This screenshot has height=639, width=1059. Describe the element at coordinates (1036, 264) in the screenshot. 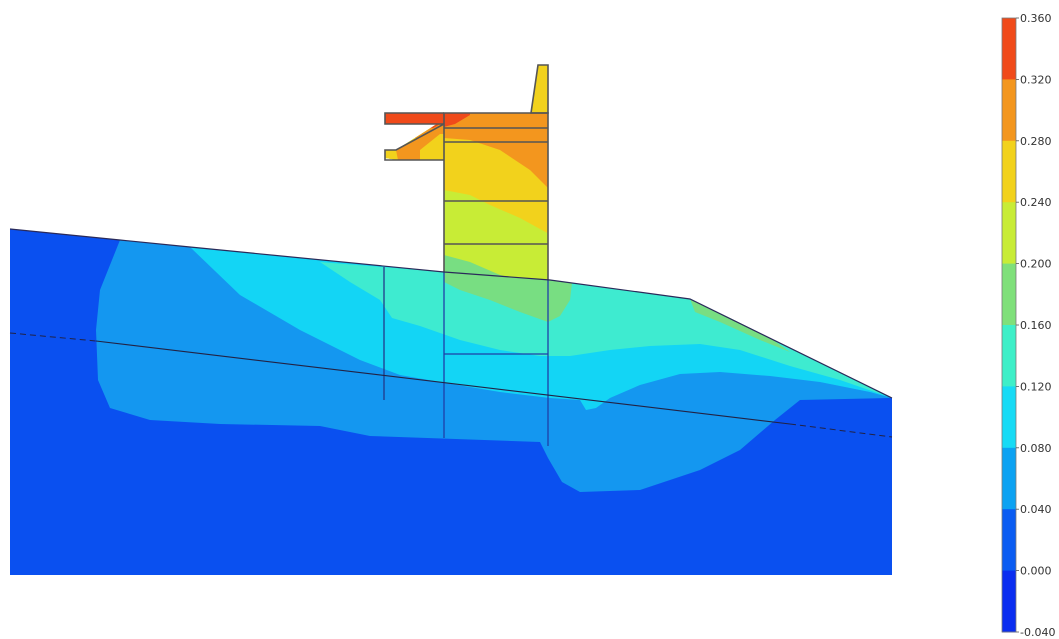

I see `colorbar-tick-label: 0.200` at that location.